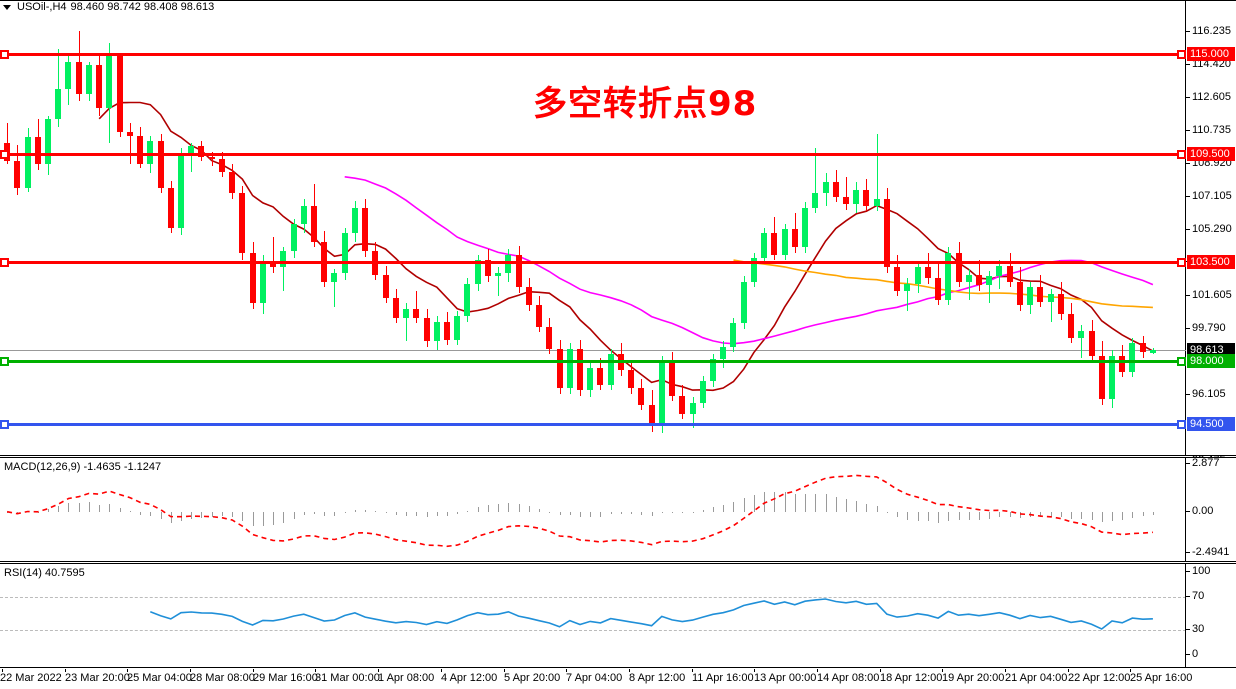 The width and height of the screenshot is (1236, 689). What do you see at coordinates (1211, 350) in the screenshot?
I see `last-price-badge: 98.613` at bounding box center [1211, 350].